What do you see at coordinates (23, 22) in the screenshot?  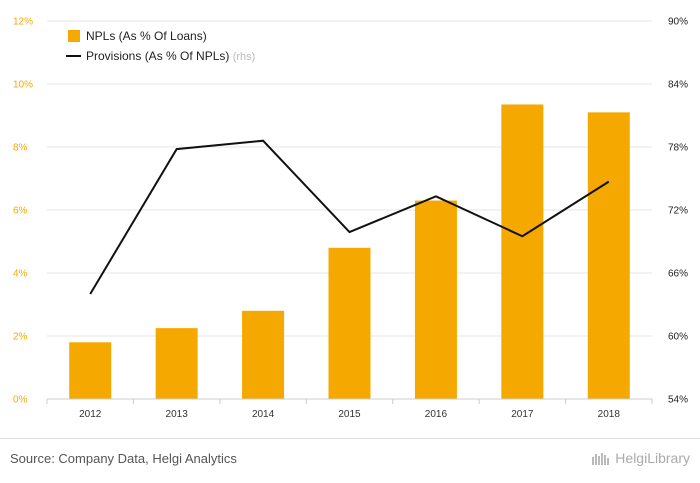 I see `y-left-tick-label: 12%` at bounding box center [23, 22].